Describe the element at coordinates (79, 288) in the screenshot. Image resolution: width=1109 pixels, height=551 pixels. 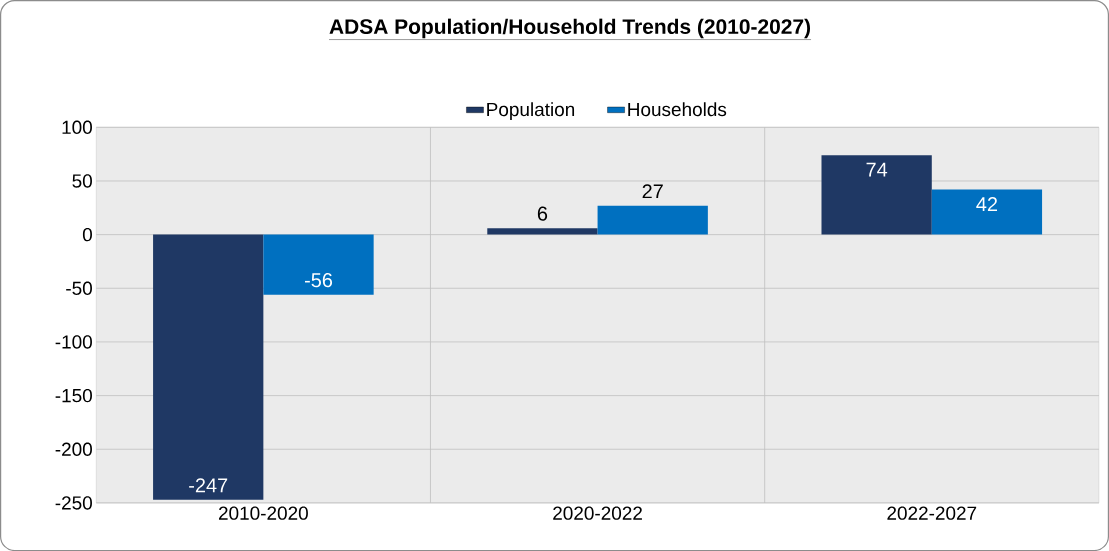
I see `y-tick-label: -50` at that location.